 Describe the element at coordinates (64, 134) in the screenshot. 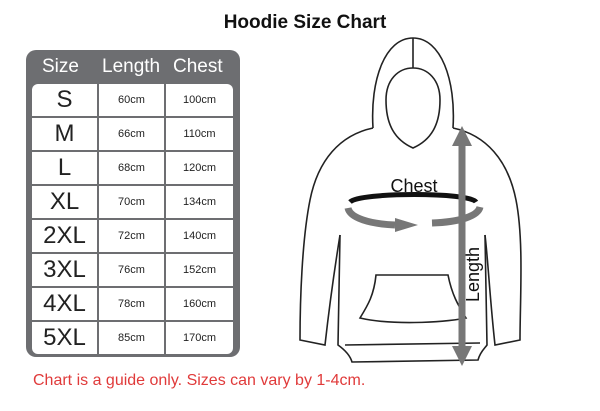

I see `cell-size: M` at that location.